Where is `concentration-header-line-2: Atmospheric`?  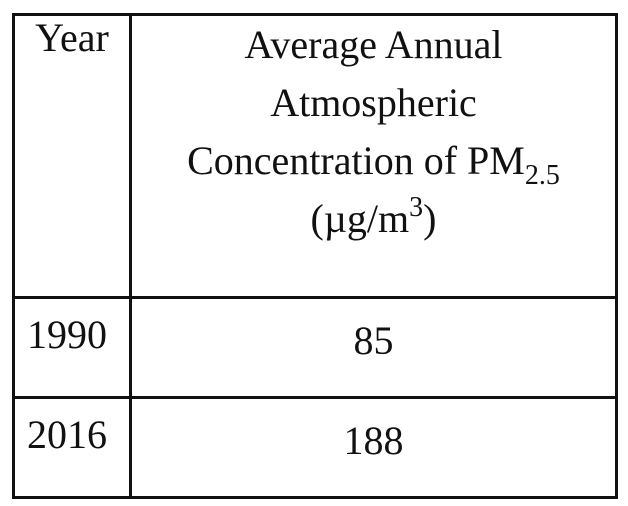 concentration-header-line-2: Atmospheric is located at coordinates (373, 102).